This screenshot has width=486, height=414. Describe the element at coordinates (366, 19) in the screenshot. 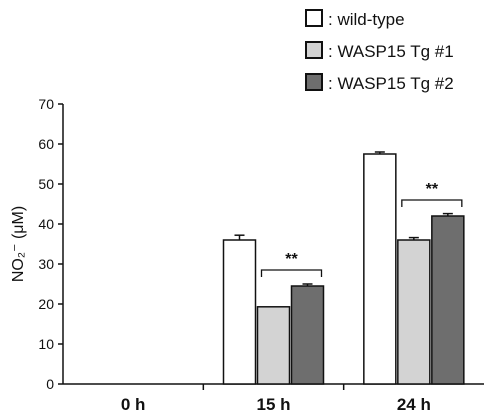

I see `legend-label-wild-type: : wild-type` at that location.